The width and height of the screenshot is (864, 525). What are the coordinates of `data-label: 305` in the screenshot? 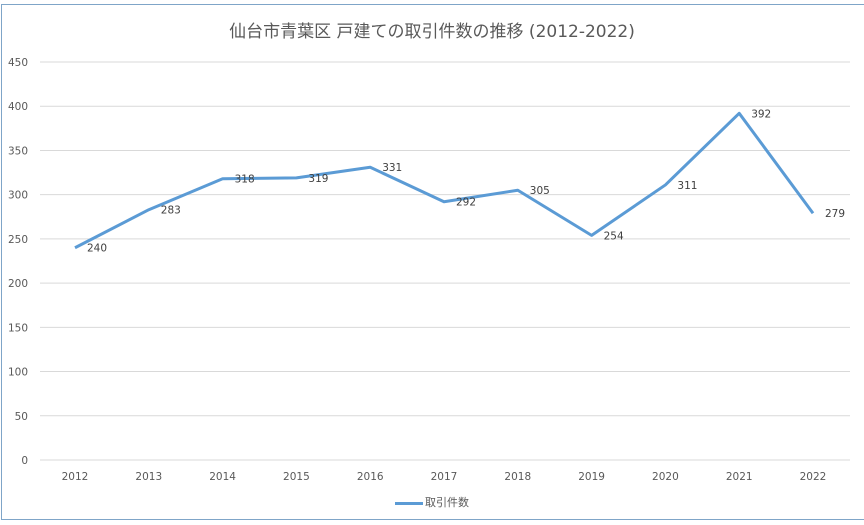 It's located at (540, 191).